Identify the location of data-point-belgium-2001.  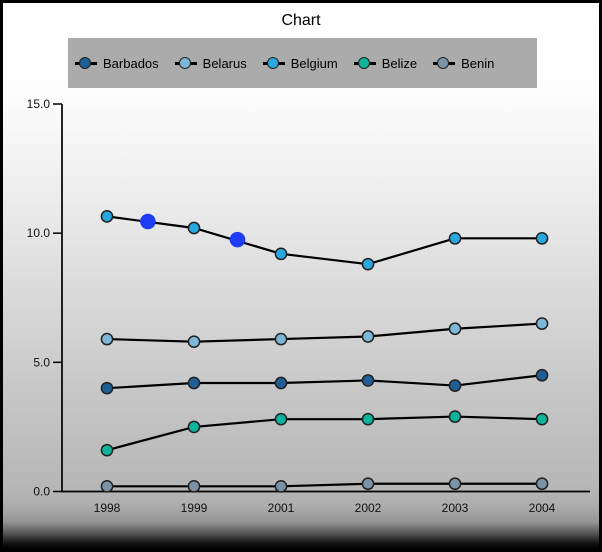
(281, 254).